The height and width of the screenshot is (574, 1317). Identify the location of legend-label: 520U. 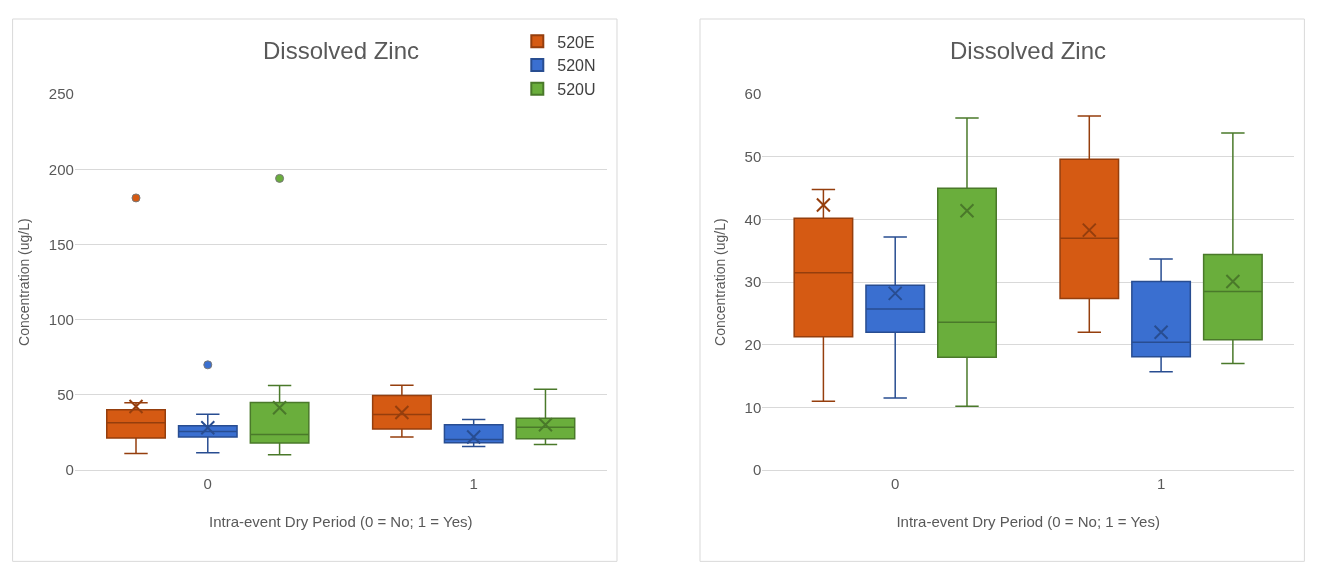
(576, 90).